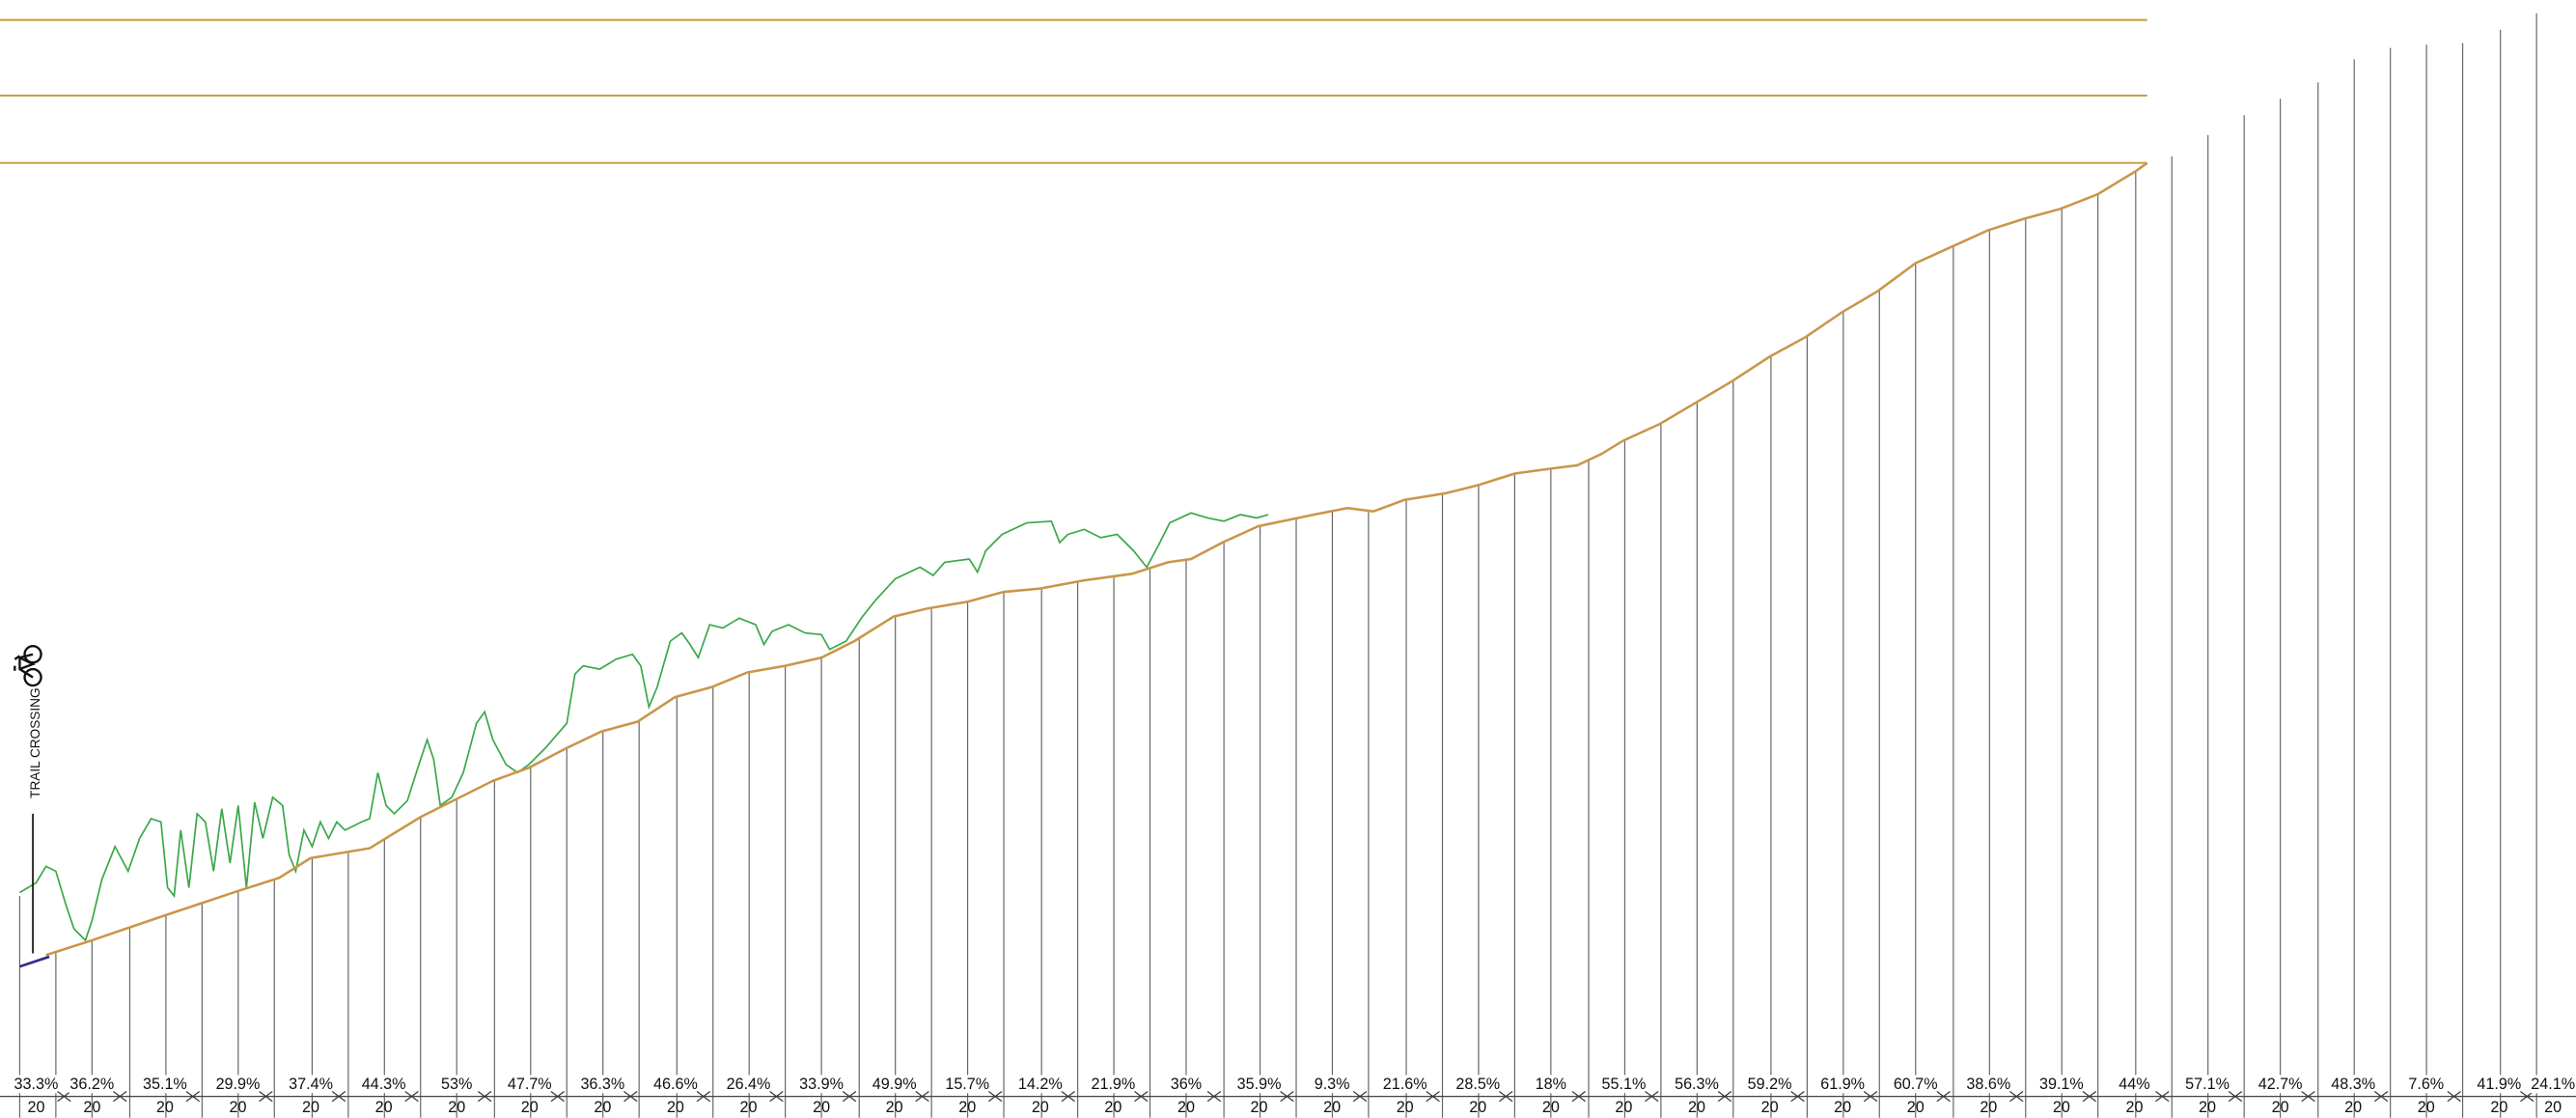  I want to click on grade-label: 7.6%, so click(2426, 1084).